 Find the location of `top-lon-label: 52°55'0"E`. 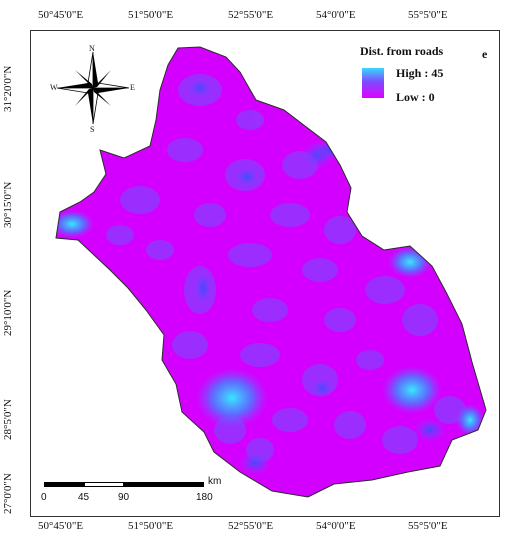

top-lon-label: 52°55'0"E is located at coordinates (251, 15).